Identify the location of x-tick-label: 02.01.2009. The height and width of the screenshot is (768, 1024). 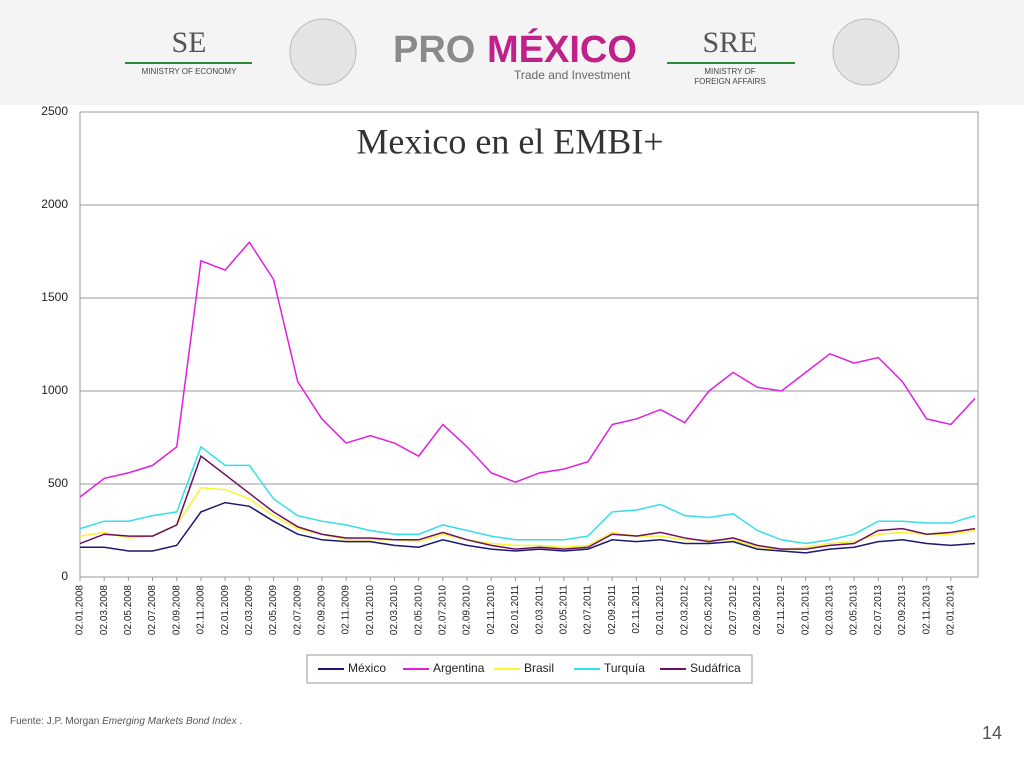
(225, 610).